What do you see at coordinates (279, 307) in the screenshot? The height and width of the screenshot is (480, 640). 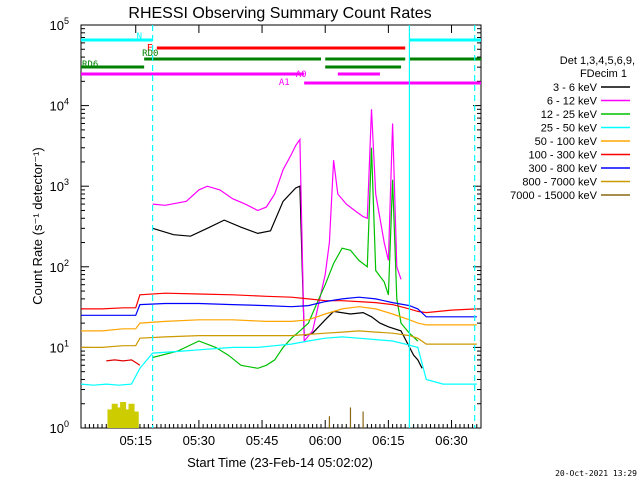 I see `series-line-300-800keV` at bounding box center [279, 307].